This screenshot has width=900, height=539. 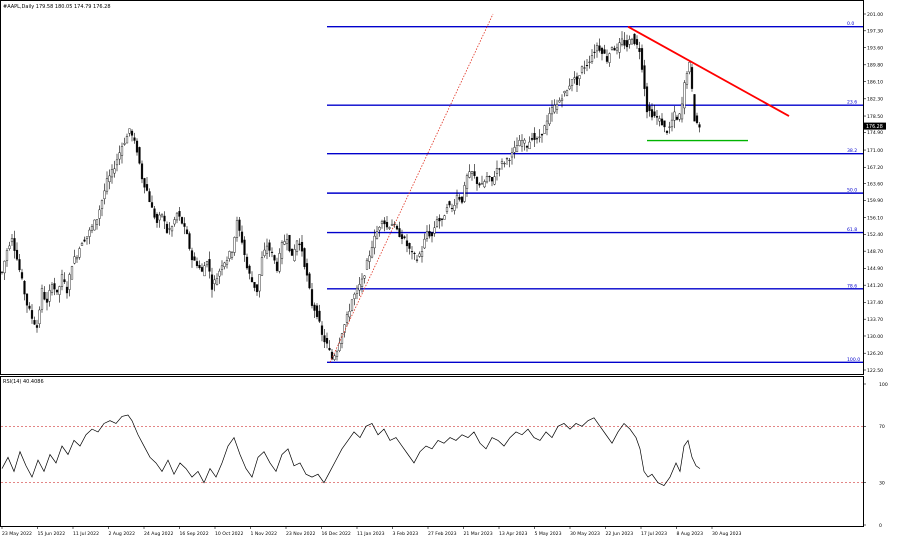 What do you see at coordinates (852, 151) in the screenshot?
I see `fib-level-label: 38.2` at bounding box center [852, 151].